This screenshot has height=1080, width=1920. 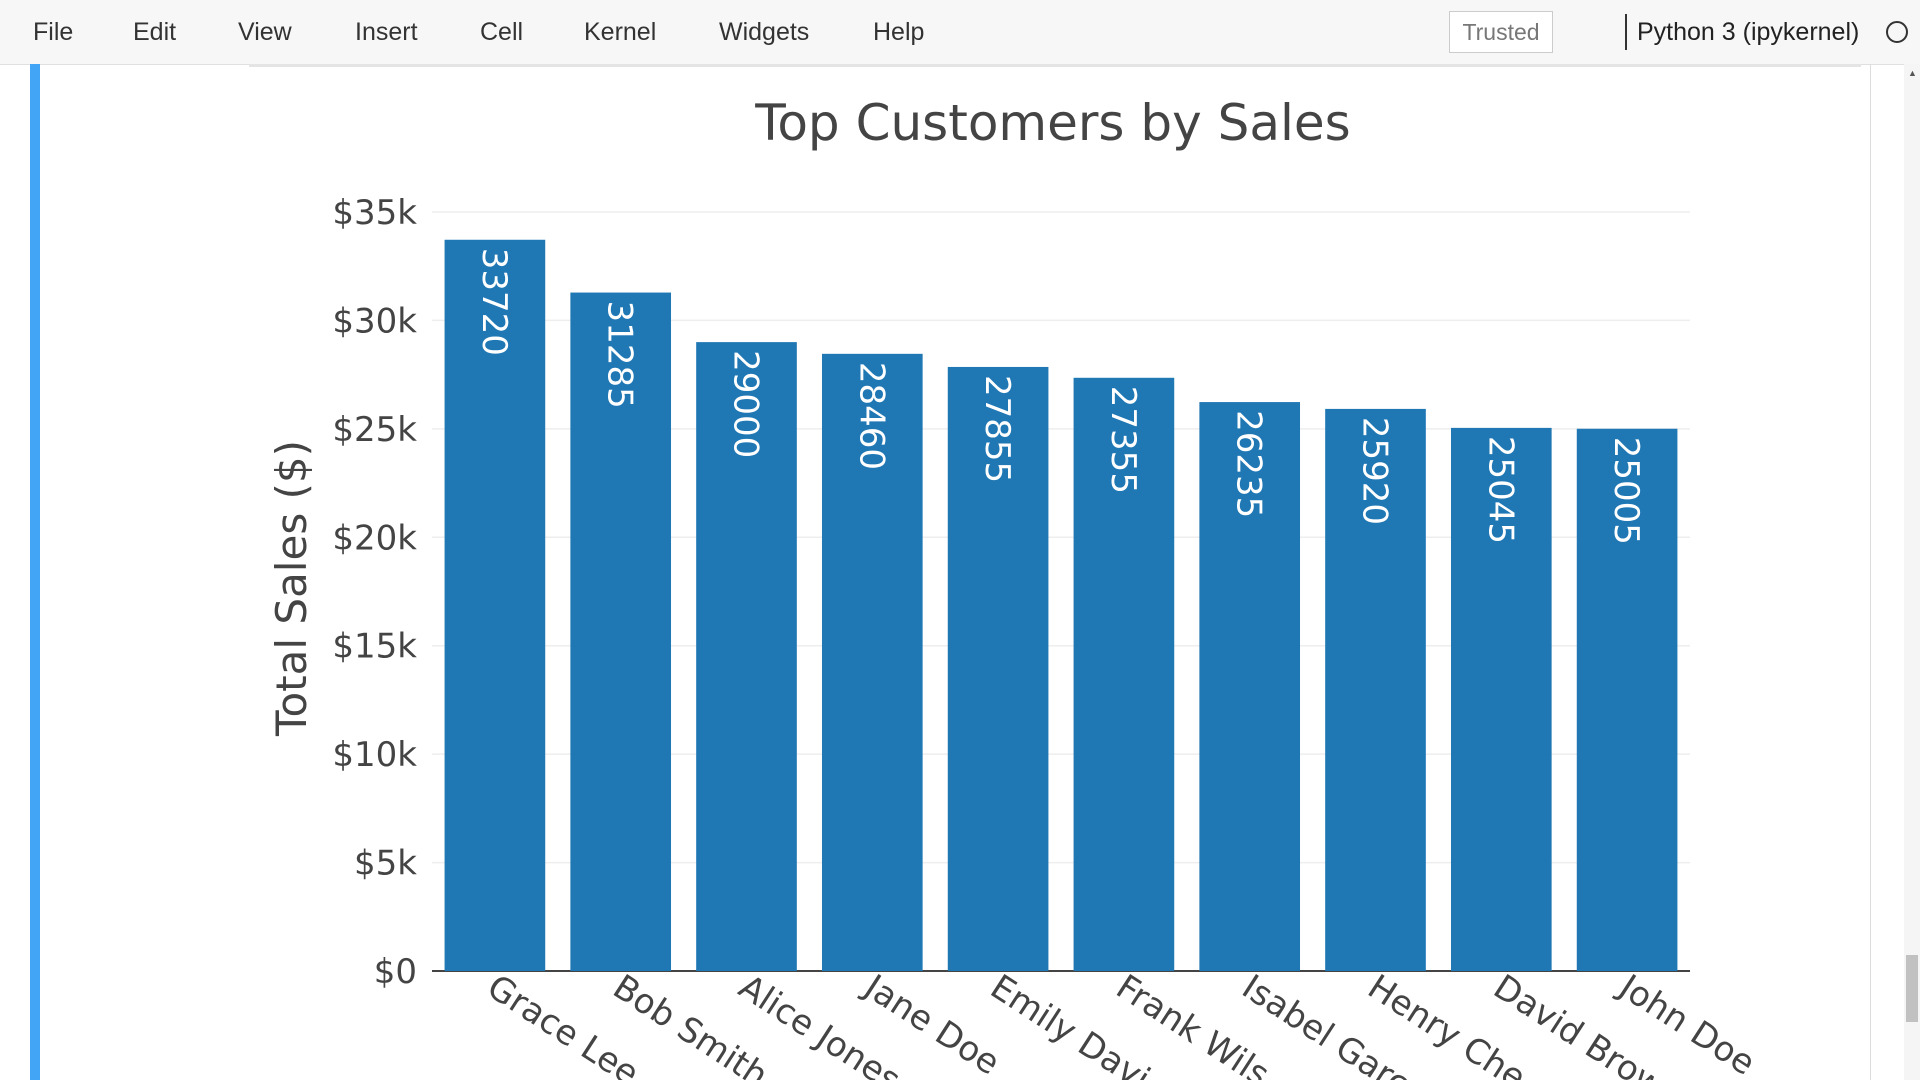 What do you see at coordinates (374, 647) in the screenshot?
I see `y-tick-label: $15k` at bounding box center [374, 647].